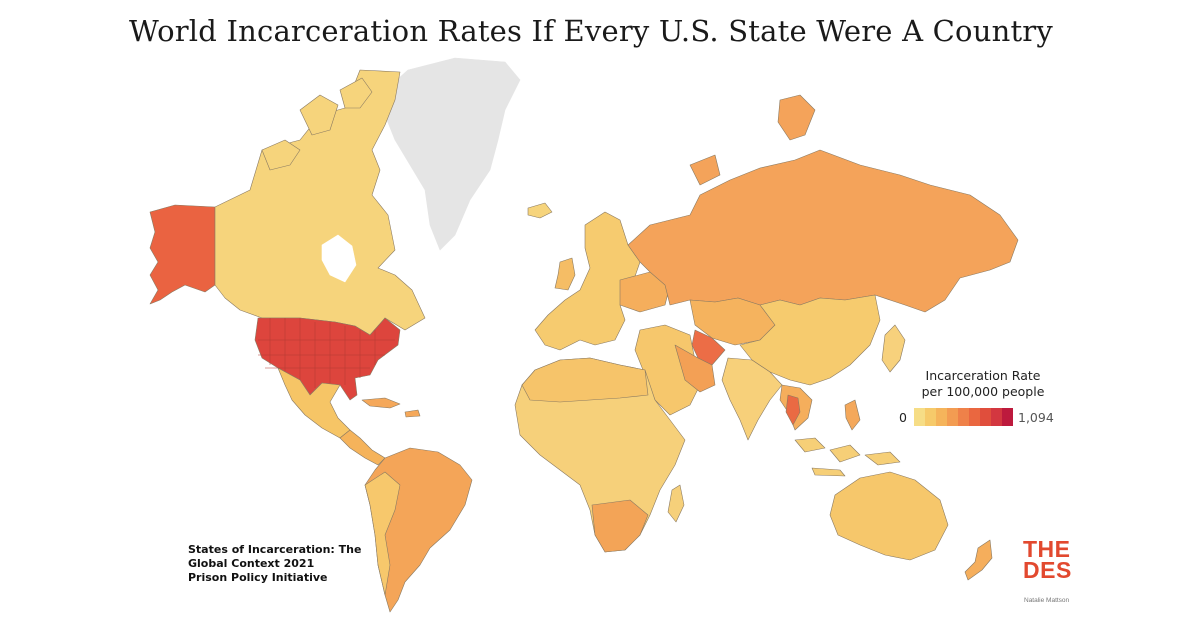  I want to click on legend-title: Incarceration Rate per 100,000 people, so click(979, 384).